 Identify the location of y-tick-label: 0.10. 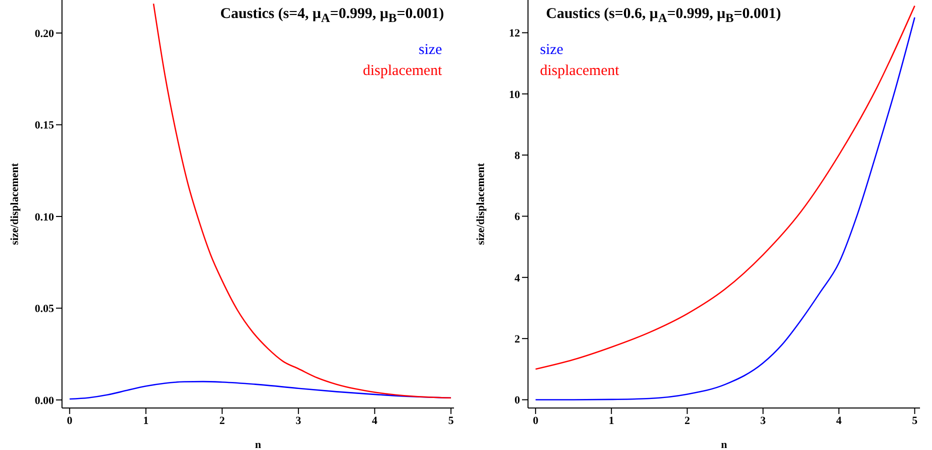
(44, 217).